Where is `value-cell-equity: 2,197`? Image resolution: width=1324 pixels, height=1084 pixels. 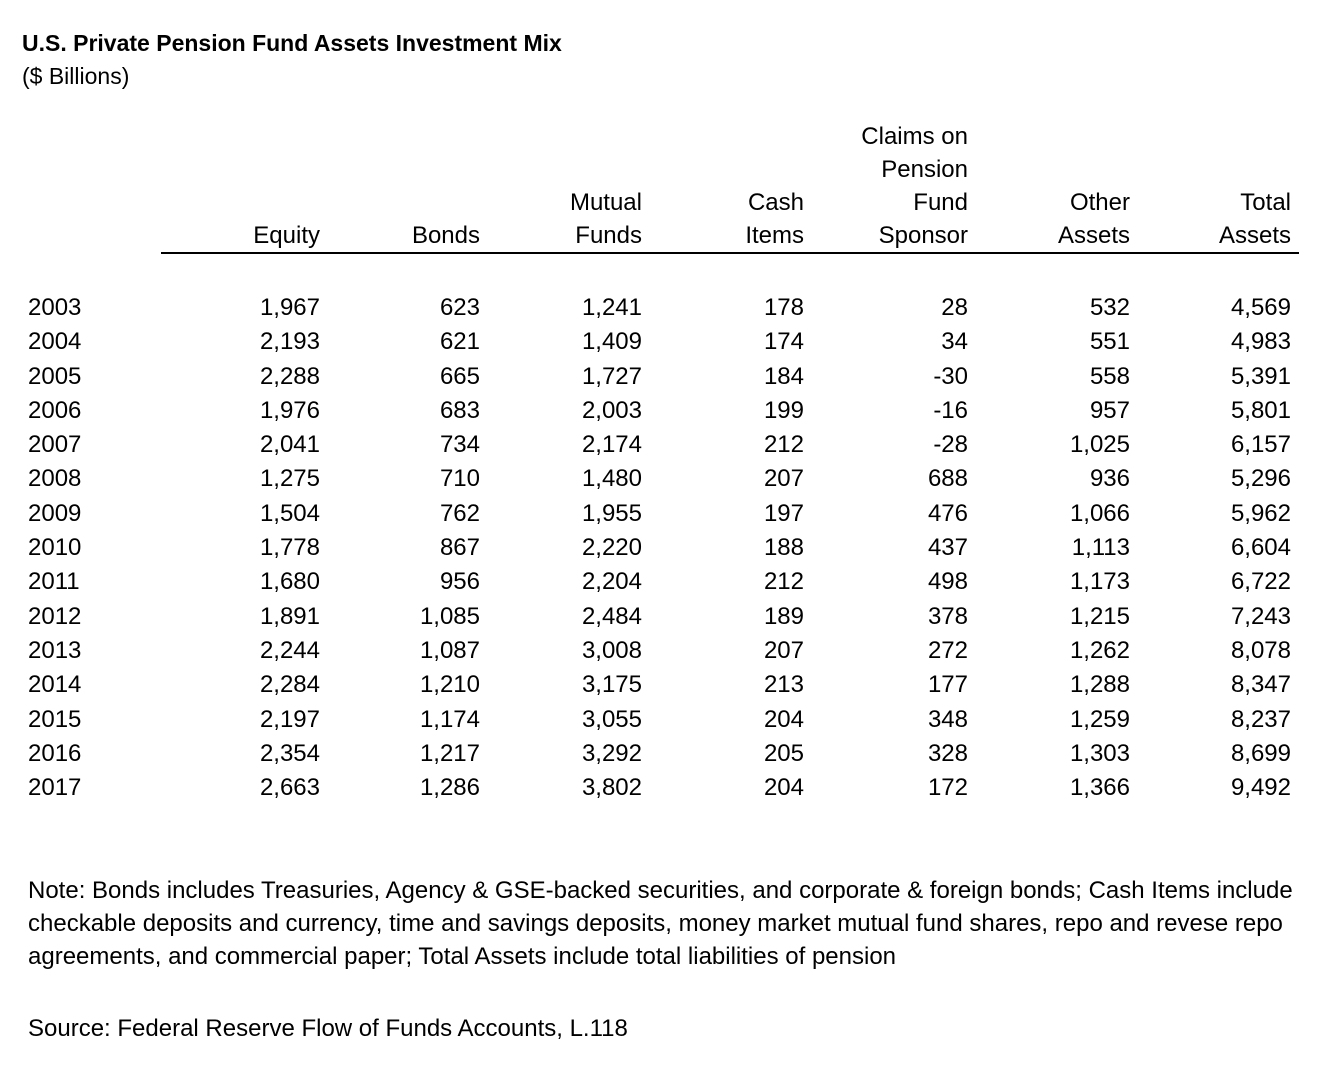
value-cell-equity: 2,197 is located at coordinates (289, 719).